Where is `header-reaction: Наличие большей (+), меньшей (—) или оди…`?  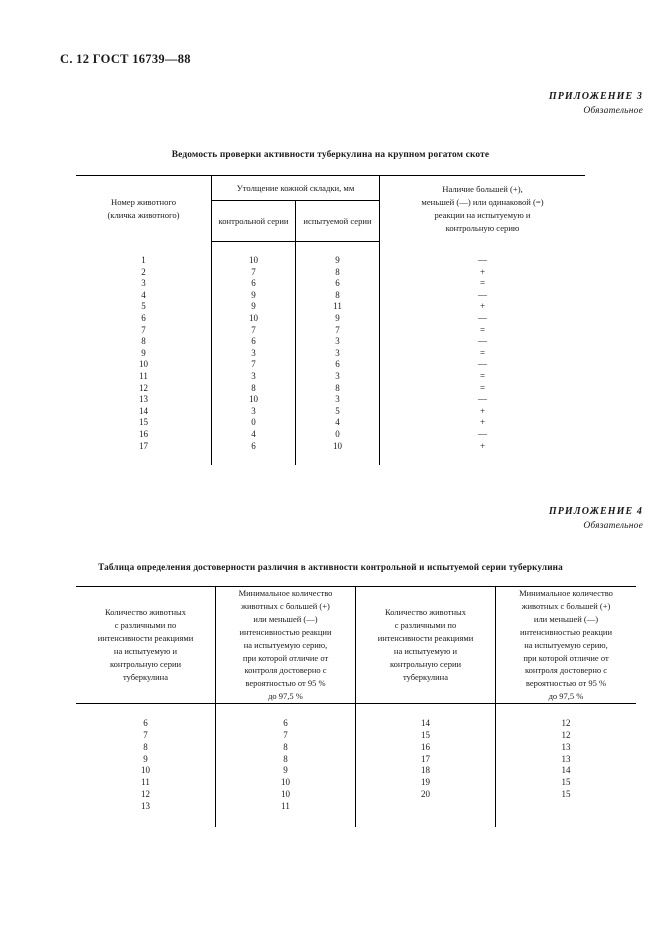
header-reaction: Наличие большей (+), меньшей (—) или оди… is located at coordinates (482, 208).